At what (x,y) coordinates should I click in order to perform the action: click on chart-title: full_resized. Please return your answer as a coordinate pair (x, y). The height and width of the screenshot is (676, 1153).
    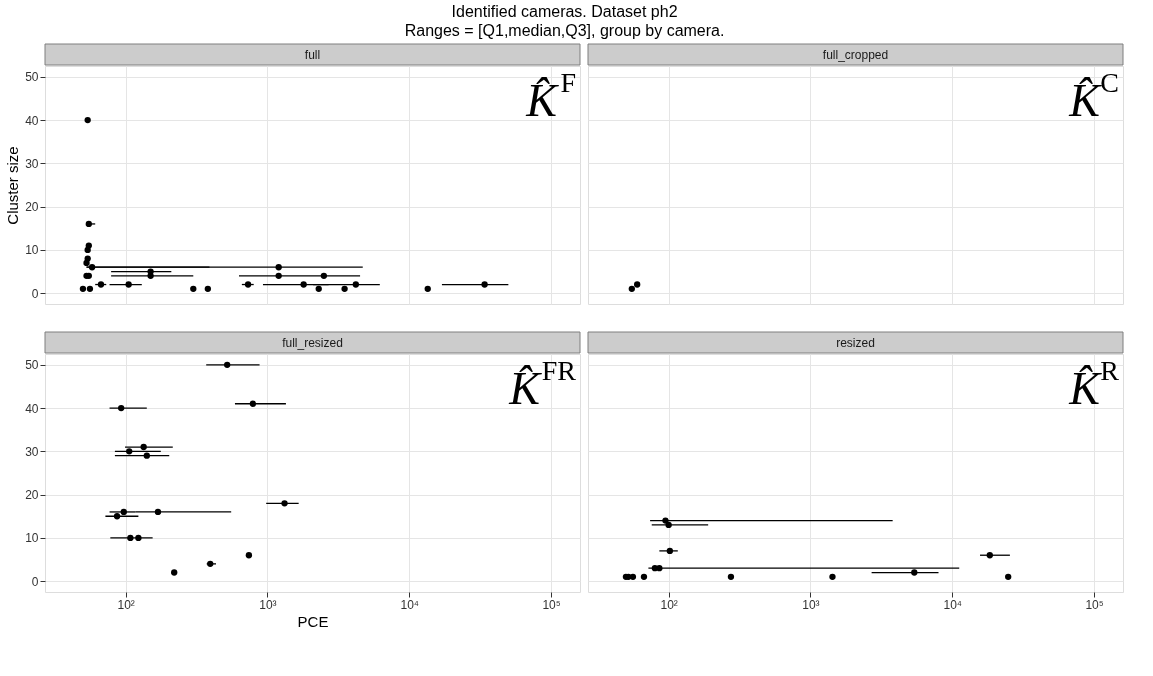
    Looking at the image, I should click on (312, 343).